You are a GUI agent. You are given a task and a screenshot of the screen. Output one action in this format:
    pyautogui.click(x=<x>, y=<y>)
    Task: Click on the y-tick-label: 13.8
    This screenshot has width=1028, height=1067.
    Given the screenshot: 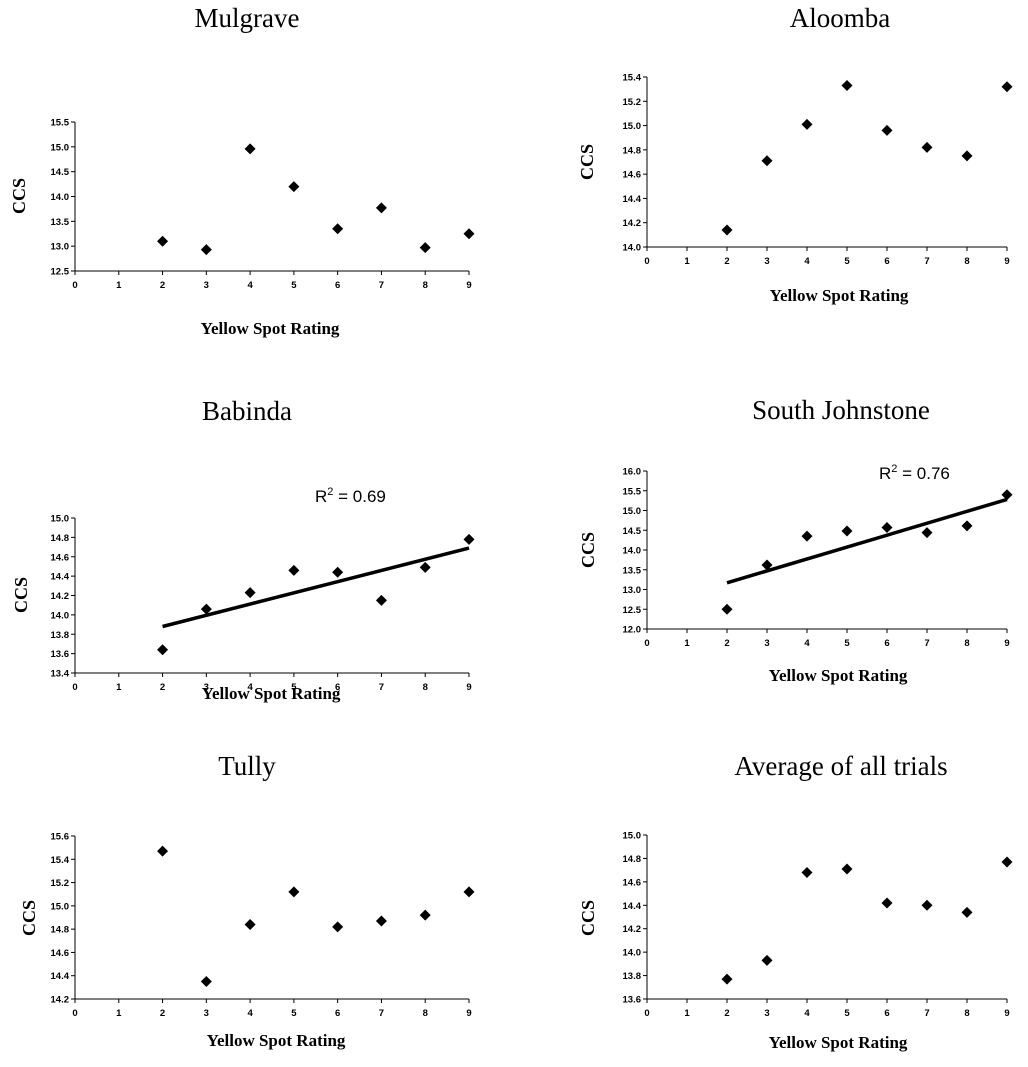 What is the action you would take?
    pyautogui.click(x=60, y=635)
    